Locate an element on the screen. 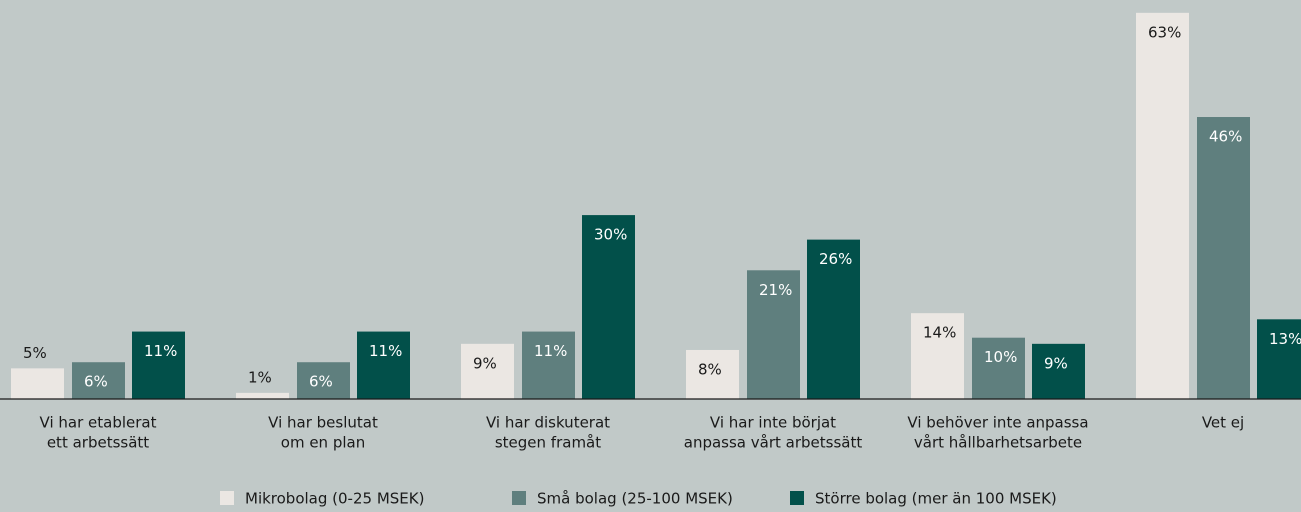 The height and width of the screenshot is (512, 1301). x-tick-label: anpassa vårt arbetssätt is located at coordinates (773, 443).